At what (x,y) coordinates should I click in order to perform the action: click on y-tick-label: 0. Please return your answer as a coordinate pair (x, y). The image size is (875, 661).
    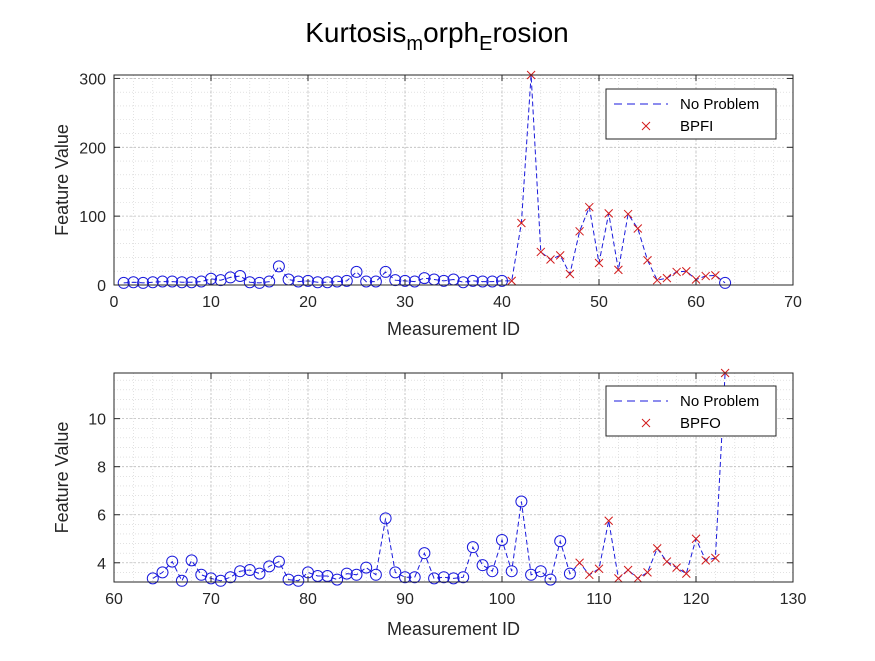
    Looking at the image, I should click on (101, 286).